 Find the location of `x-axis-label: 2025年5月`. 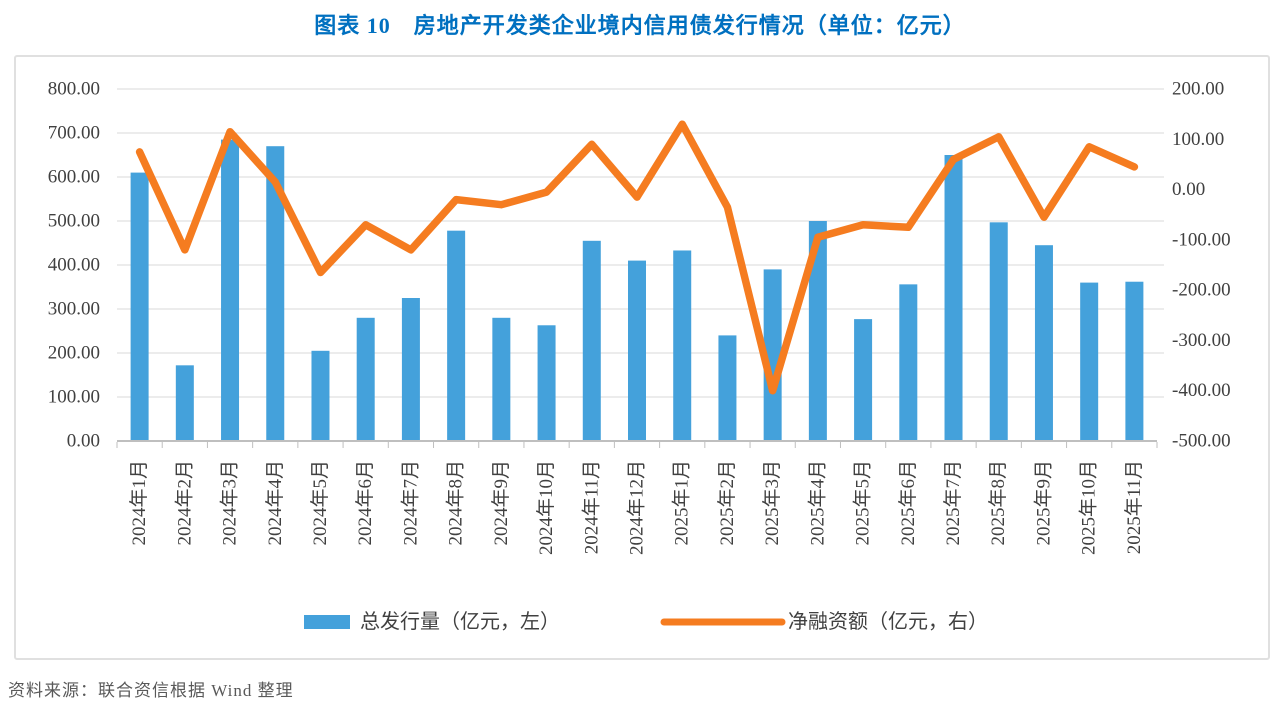

x-axis-label: 2025年5月 is located at coordinates (863, 503).